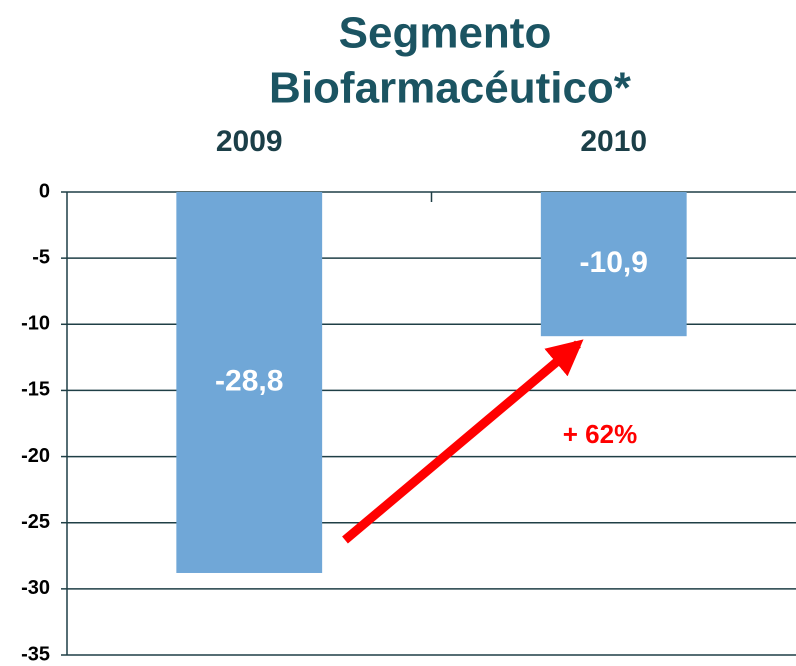 The height and width of the screenshot is (666, 796). Describe the element at coordinates (35, 522) in the screenshot. I see `y-tick-label: -25` at that location.